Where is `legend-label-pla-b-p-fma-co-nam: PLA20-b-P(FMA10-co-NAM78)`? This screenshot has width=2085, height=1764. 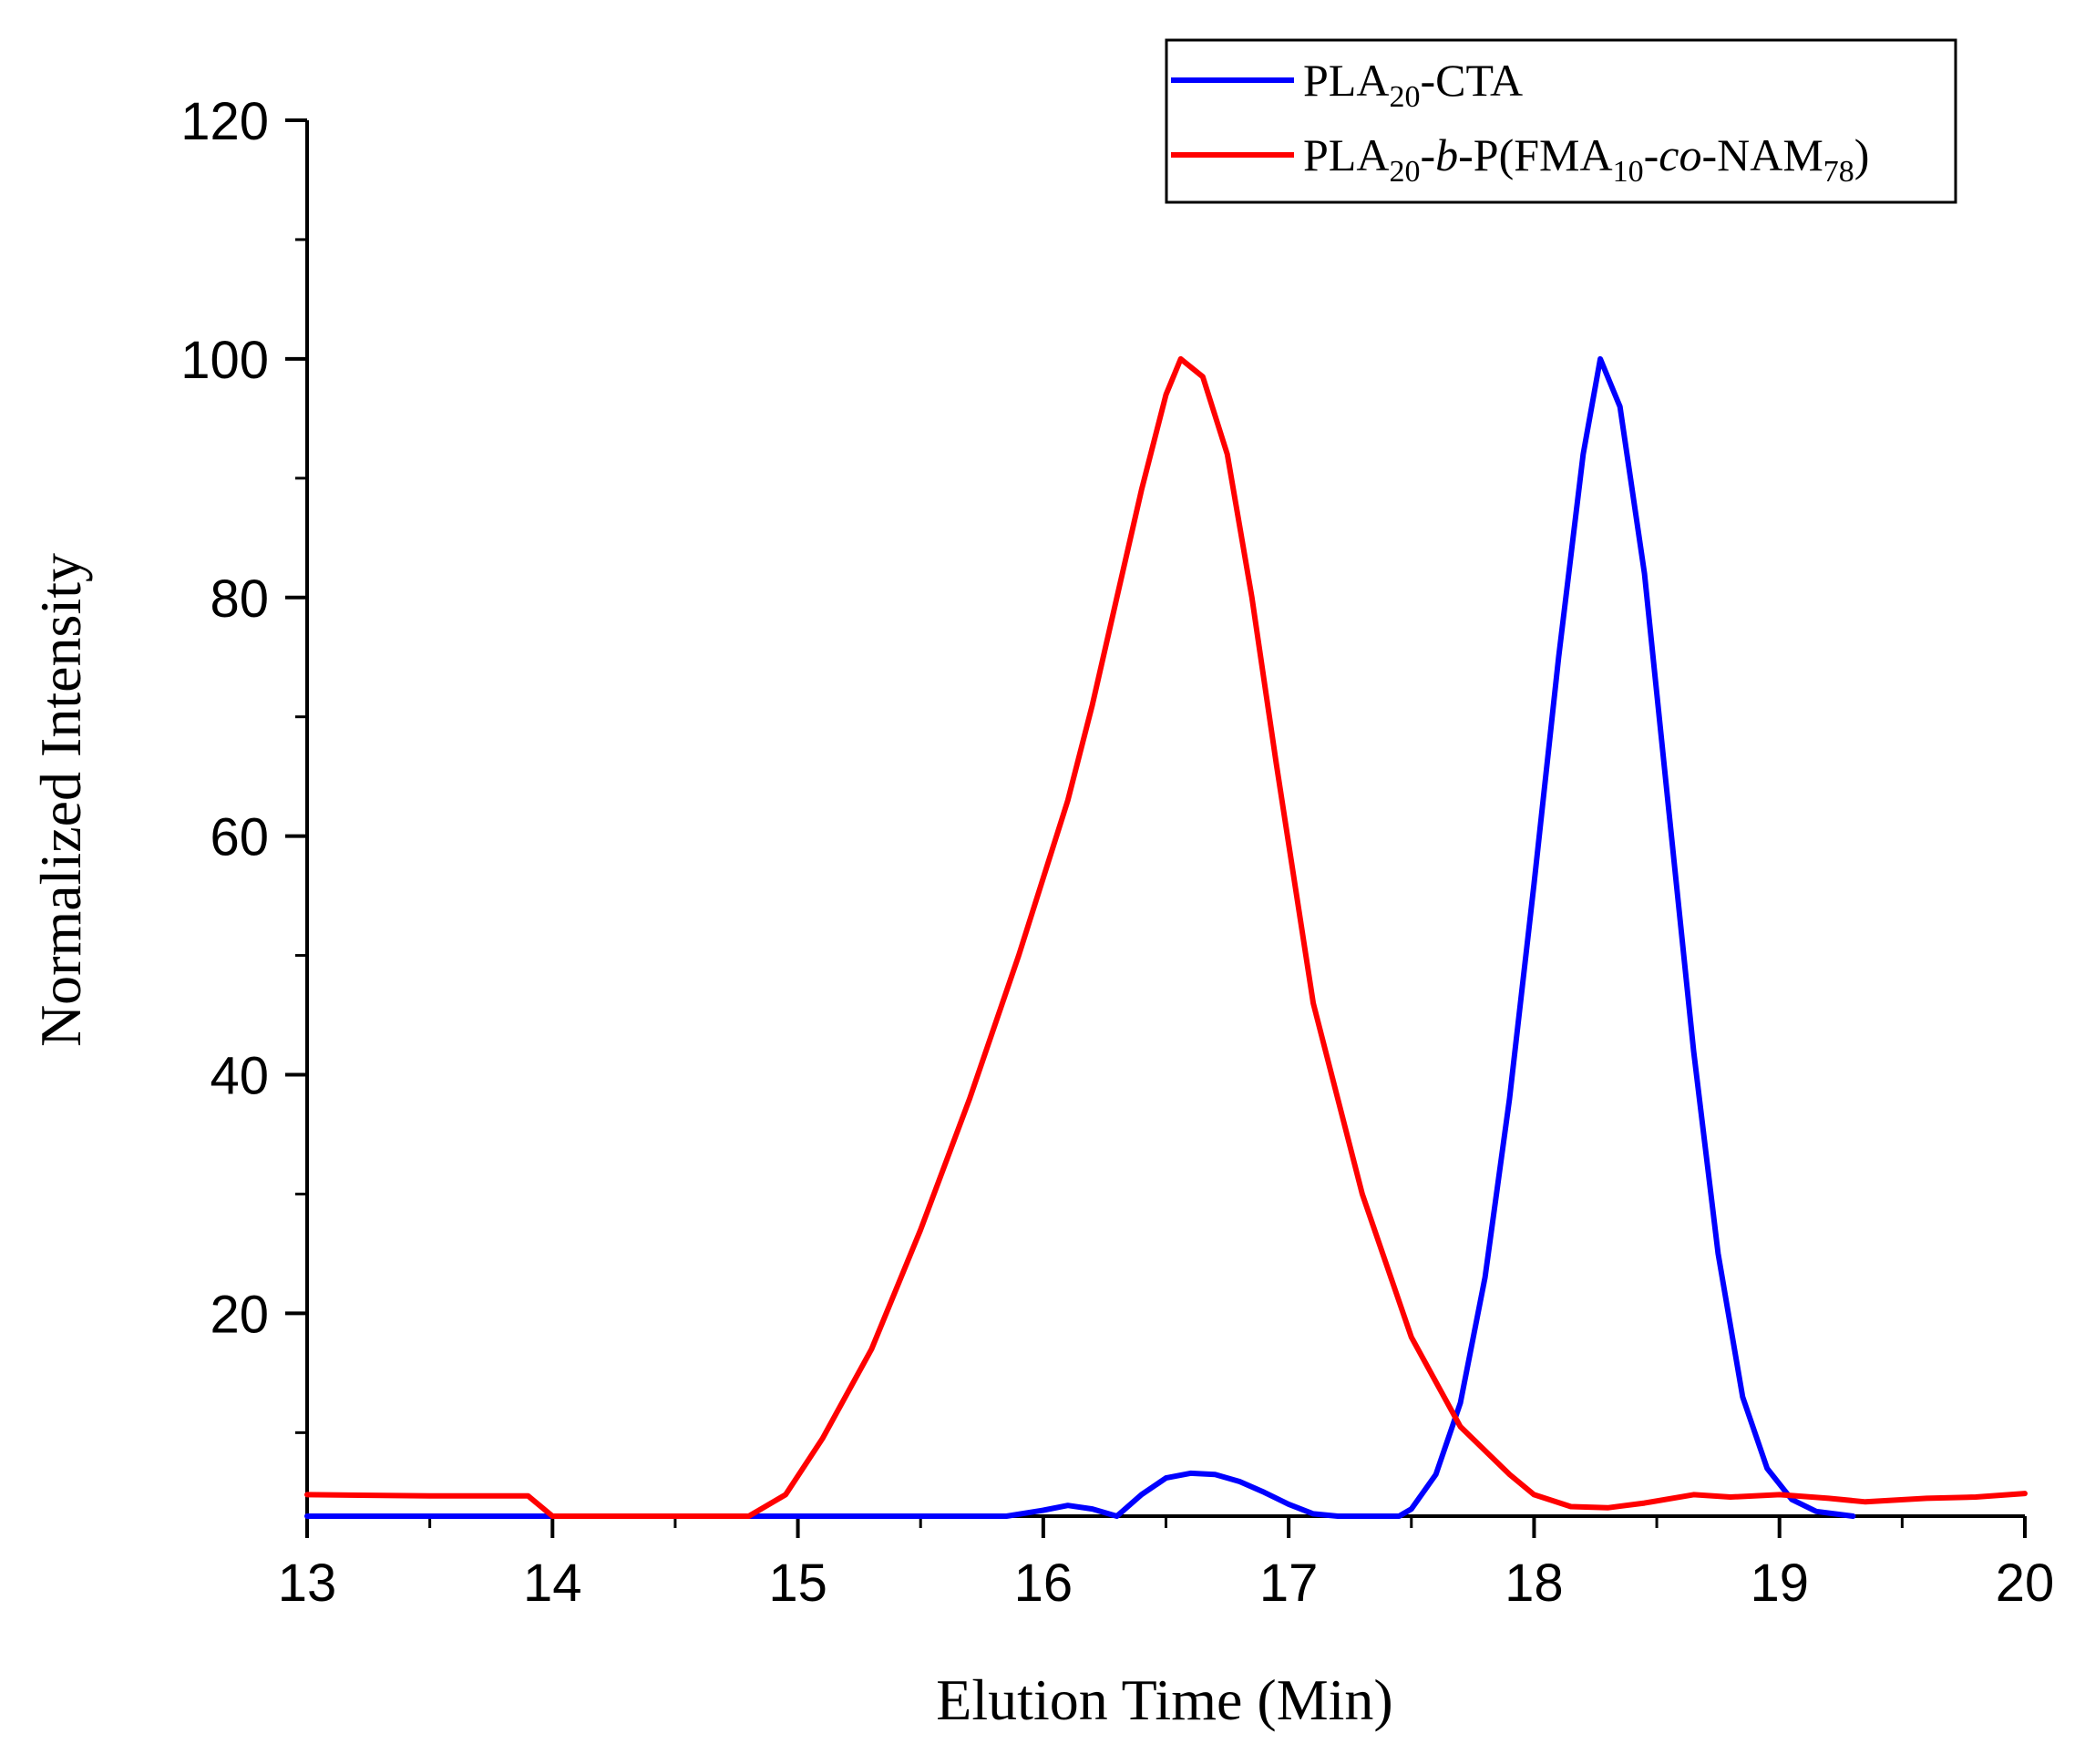 legend-label-pla-b-p-fma-co-nam: PLA20-b-P(FMA10-co-NAM78) is located at coordinates (1586, 159).